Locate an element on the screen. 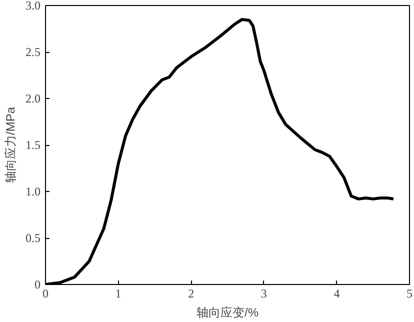 The width and height of the screenshot is (414, 322). y-tick-label: 2.0 is located at coordinates (33, 99).